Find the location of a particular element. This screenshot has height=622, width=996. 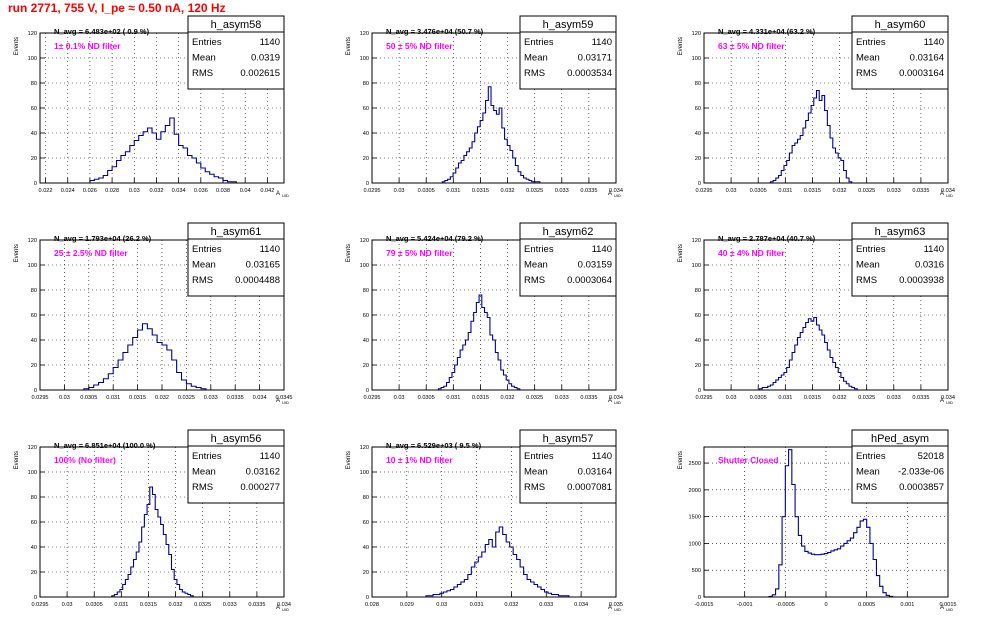

navg-label: N_avg = 6.483e+02 ( 0.9 %) is located at coordinates (102, 31).